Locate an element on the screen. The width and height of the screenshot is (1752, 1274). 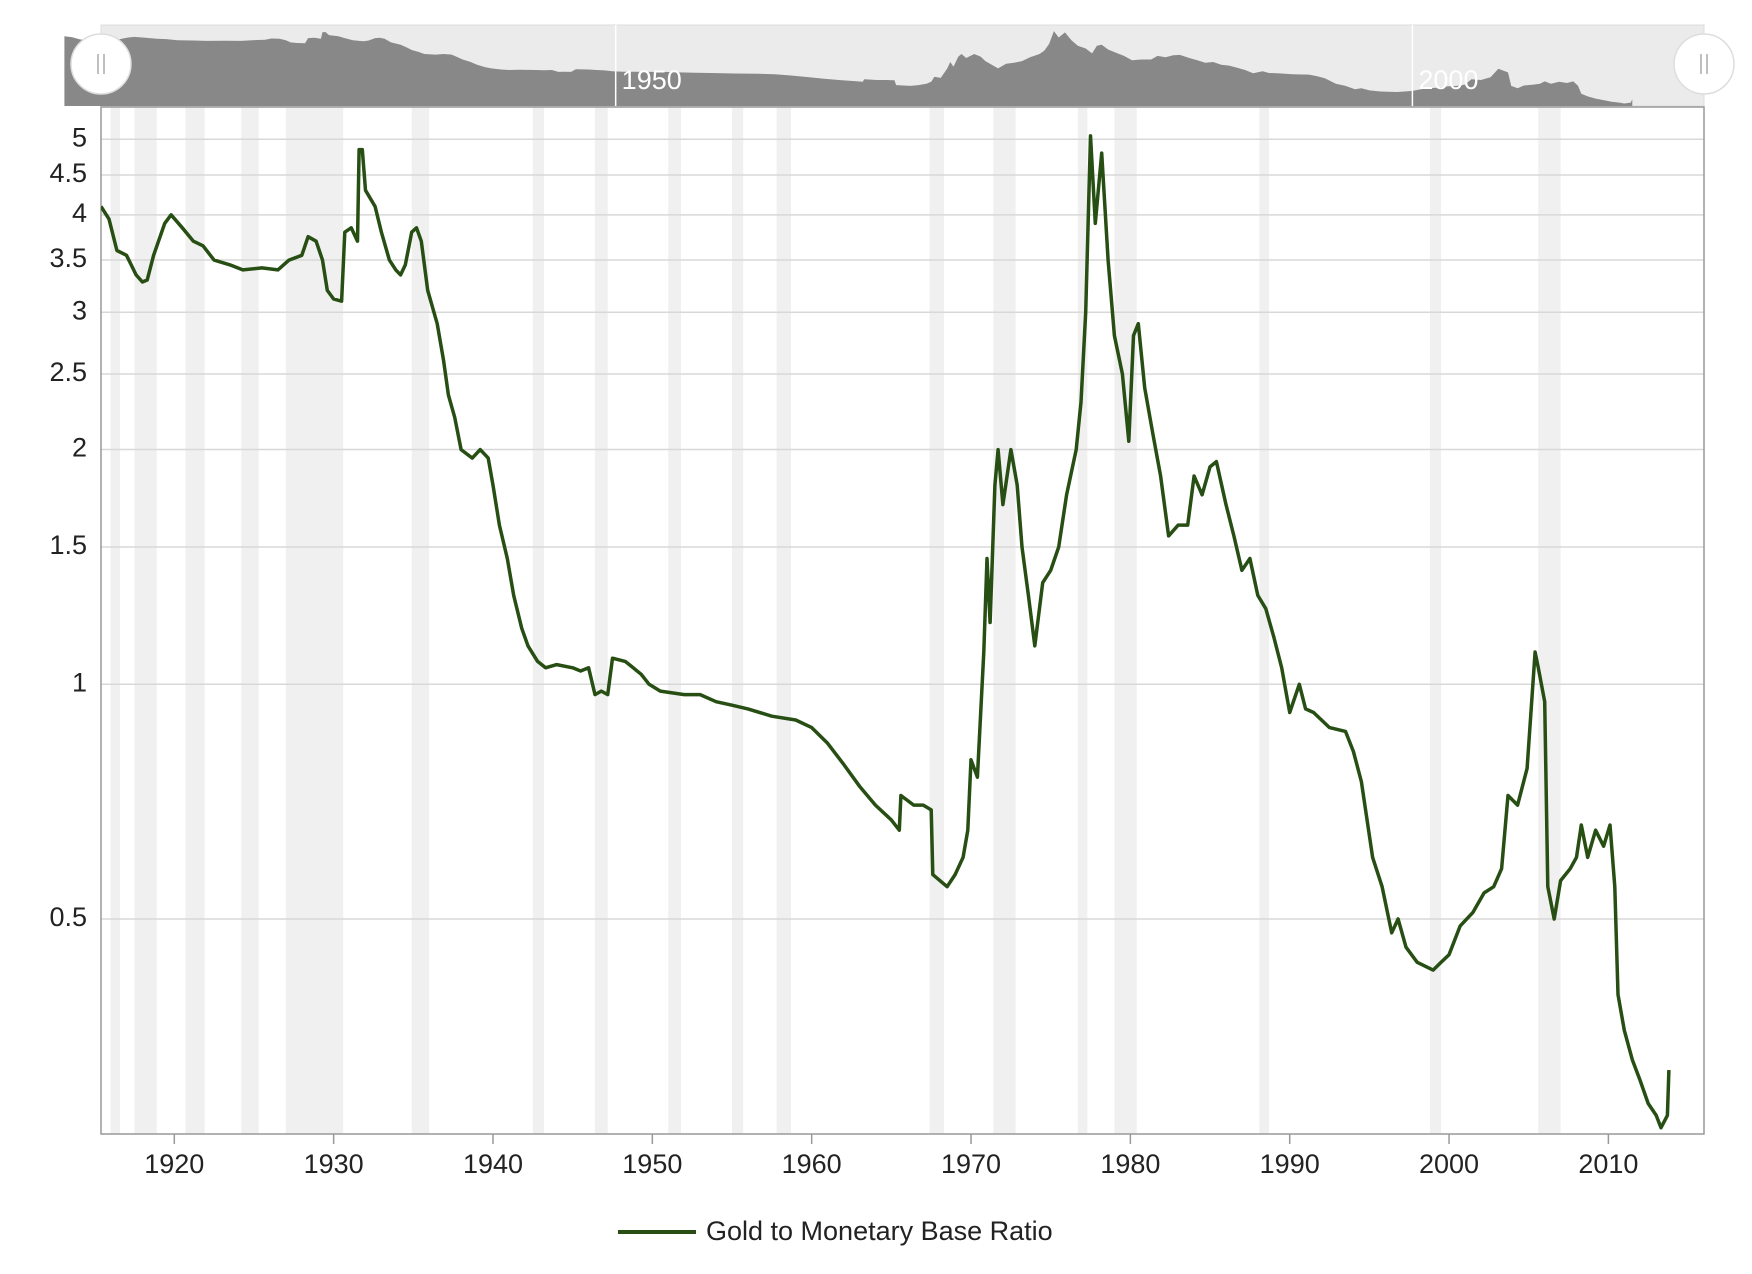
x-tick-label: 1970 is located at coordinates (971, 1164).